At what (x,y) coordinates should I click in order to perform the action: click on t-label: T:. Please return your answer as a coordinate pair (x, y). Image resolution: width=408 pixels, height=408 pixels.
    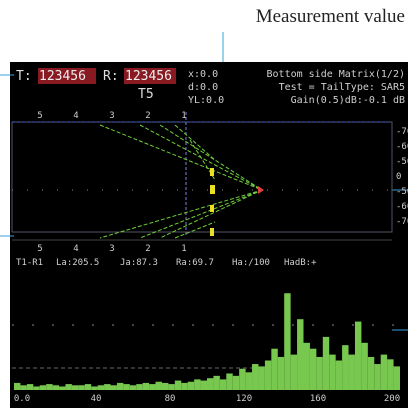
    Looking at the image, I should click on (24, 76).